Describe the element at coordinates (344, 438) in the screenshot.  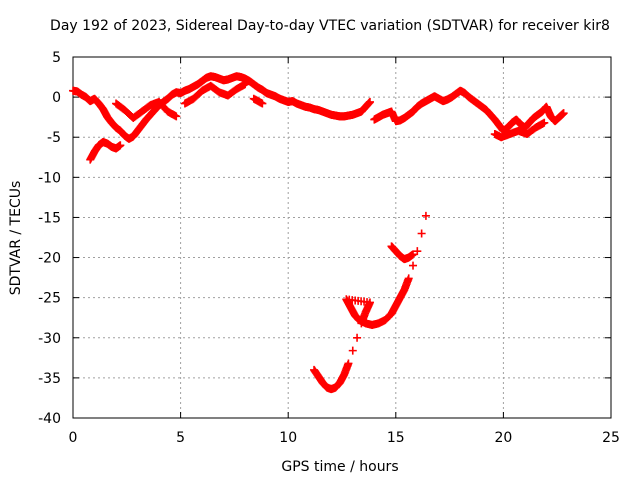
I see `x-tick-labels: 0 5 10 15 20 25` at that location.